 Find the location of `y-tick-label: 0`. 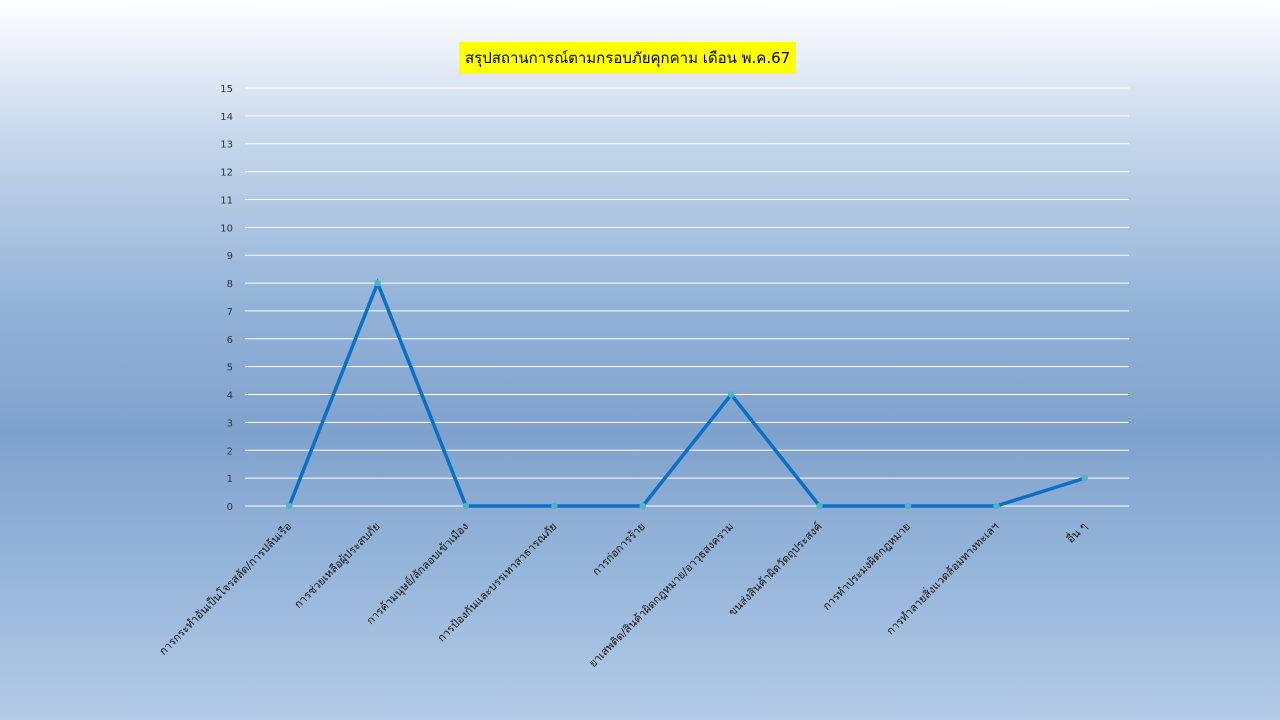

y-tick-label: 0 is located at coordinates (230, 507).